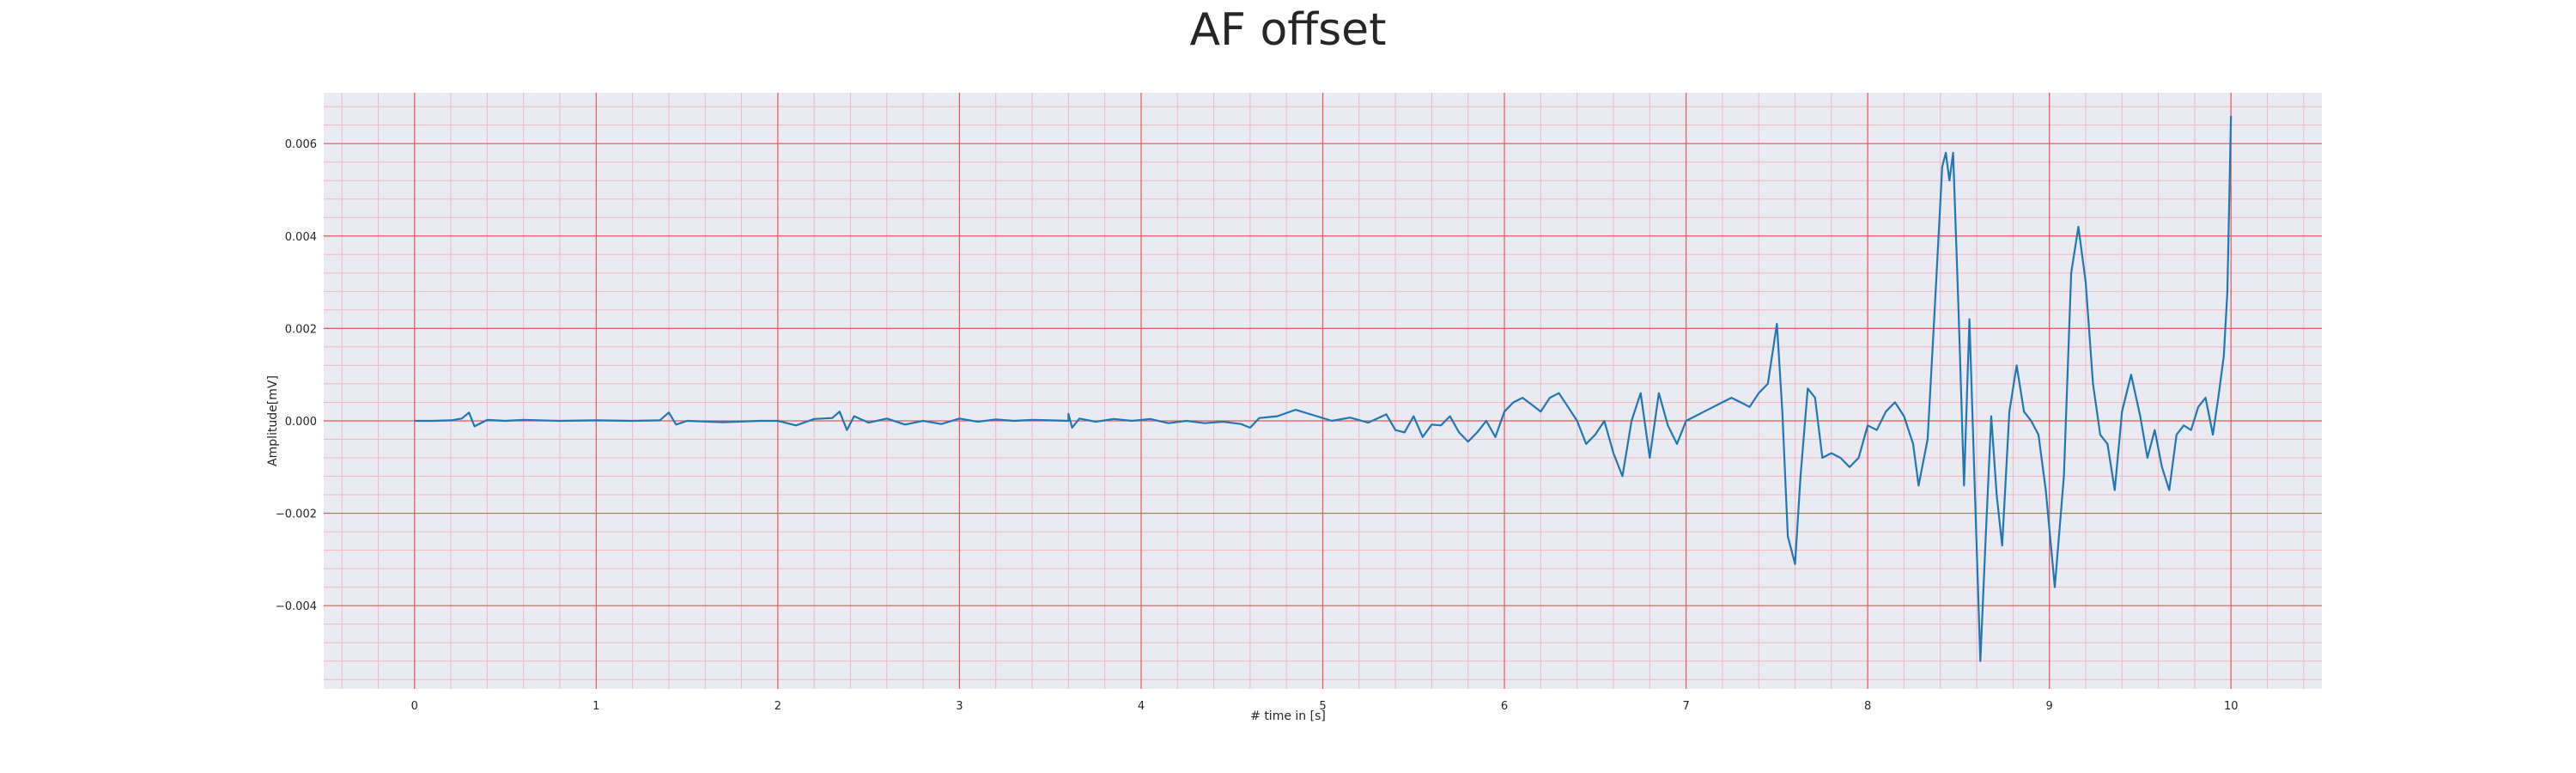  Describe the element at coordinates (1141, 706) in the screenshot. I see `x-tick-label: 4` at that location.